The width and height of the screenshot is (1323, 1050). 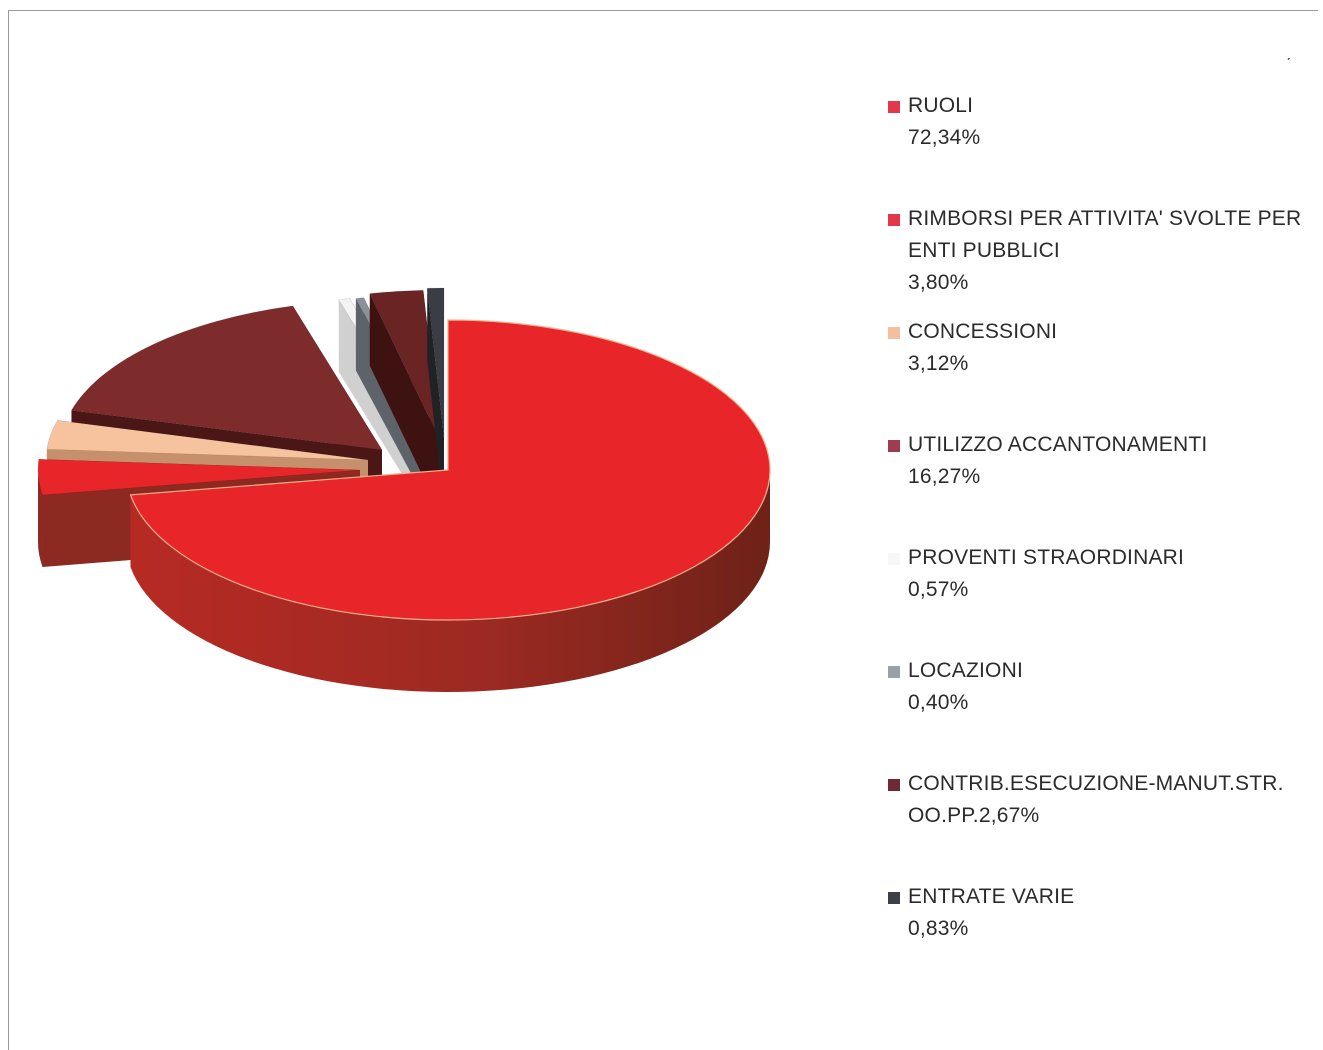 What do you see at coordinates (1096, 783) in the screenshot?
I see `legend-label: CONTRIB.ESECUZIONE-MANUT.STR.` at bounding box center [1096, 783].